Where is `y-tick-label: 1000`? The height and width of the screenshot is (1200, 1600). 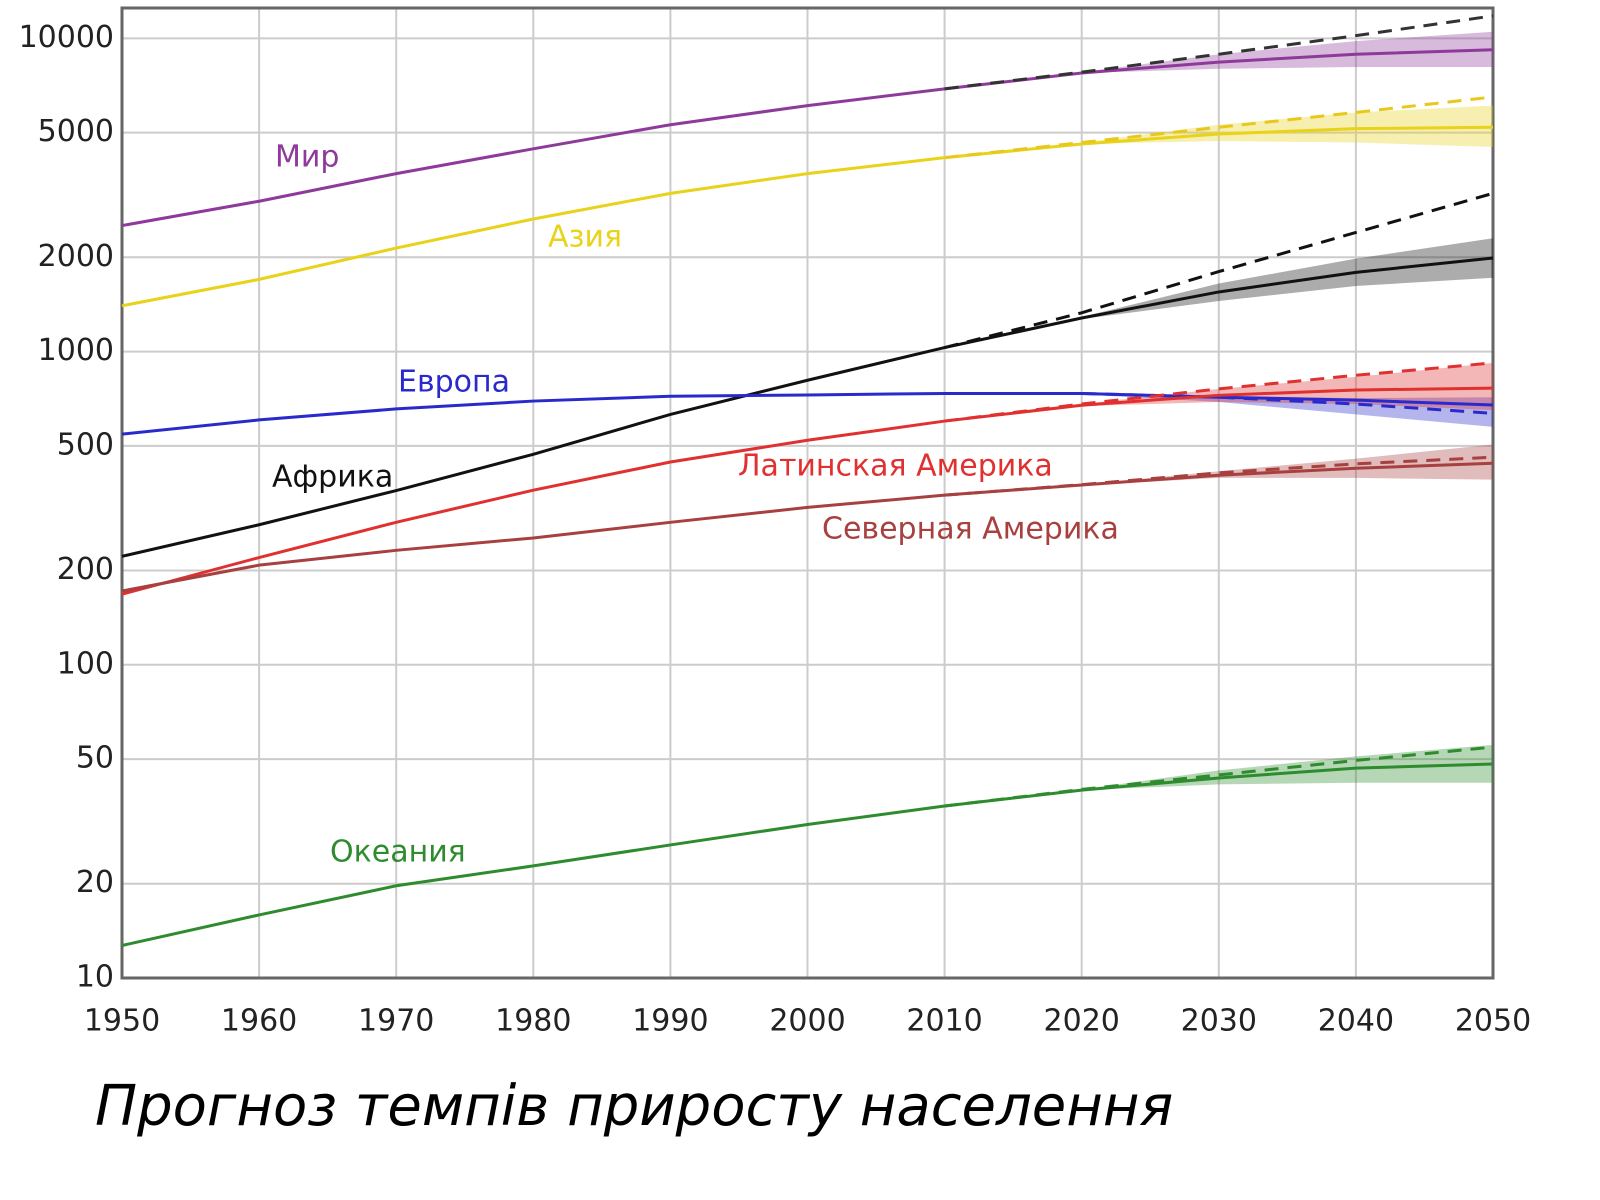 y-tick-label: 1000 is located at coordinates (76, 350).